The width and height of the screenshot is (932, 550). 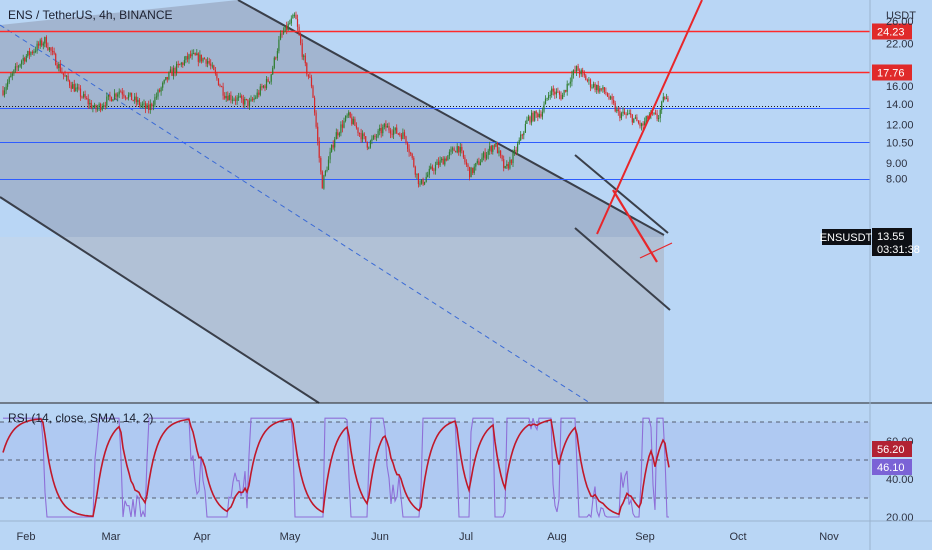 I want to click on time-tick-label: Oct, so click(x=737, y=537).